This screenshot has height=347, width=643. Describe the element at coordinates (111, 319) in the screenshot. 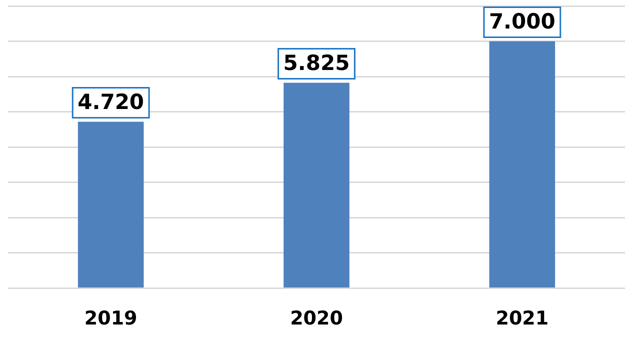

I see `x-tick-label: 2019` at that location.